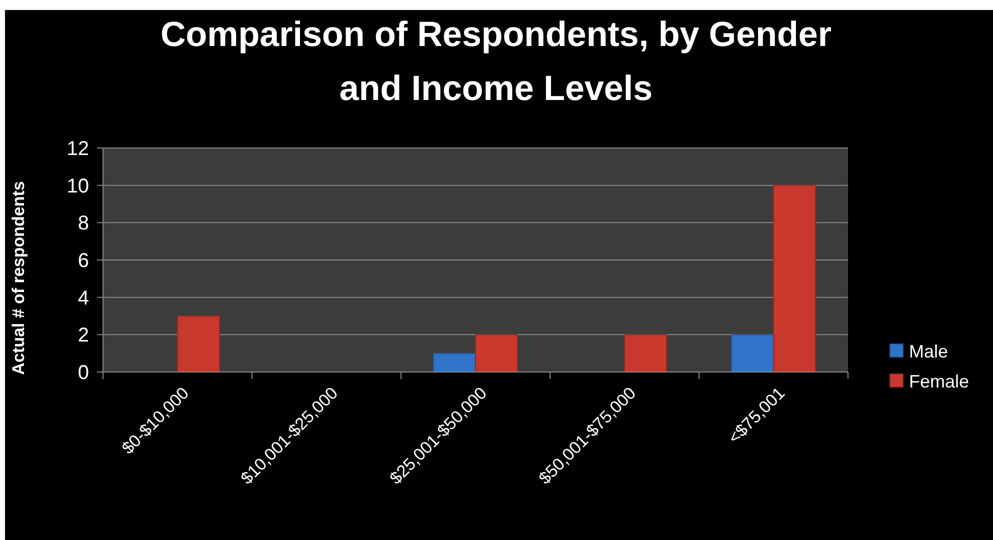  What do you see at coordinates (939, 381) in the screenshot?
I see `legend-label: Female` at bounding box center [939, 381].